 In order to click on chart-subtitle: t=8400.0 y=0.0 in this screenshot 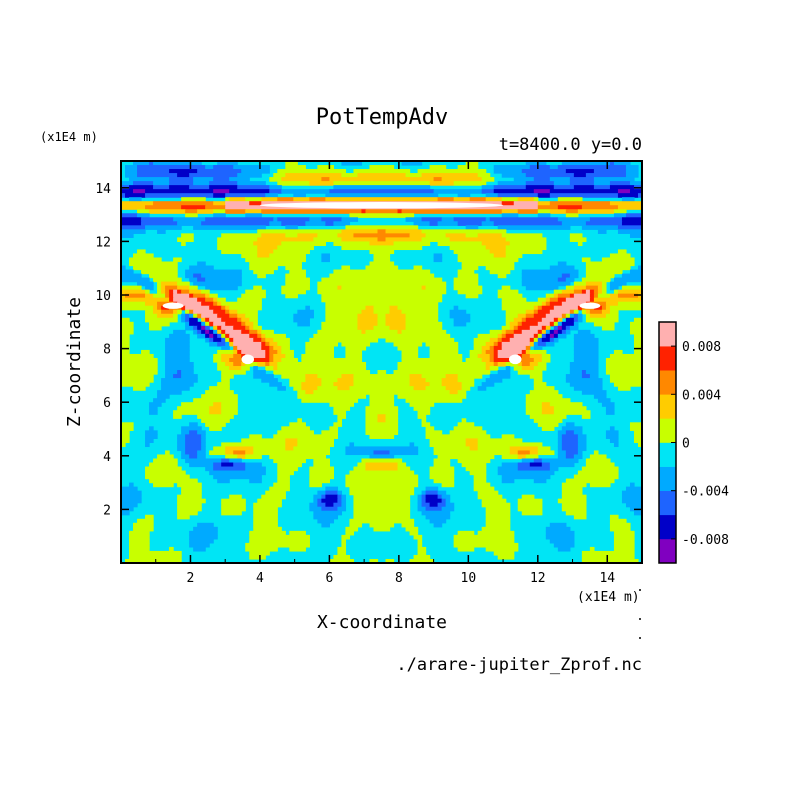, I will do `click(570, 145)`.